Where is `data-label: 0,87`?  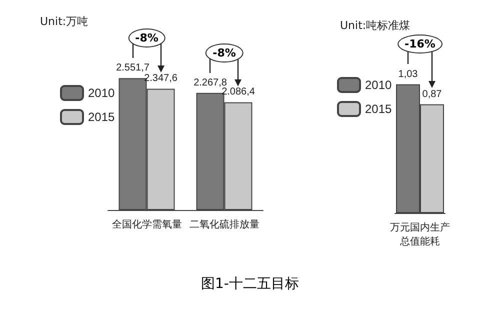
data-label: 0,87 is located at coordinates (432, 94).